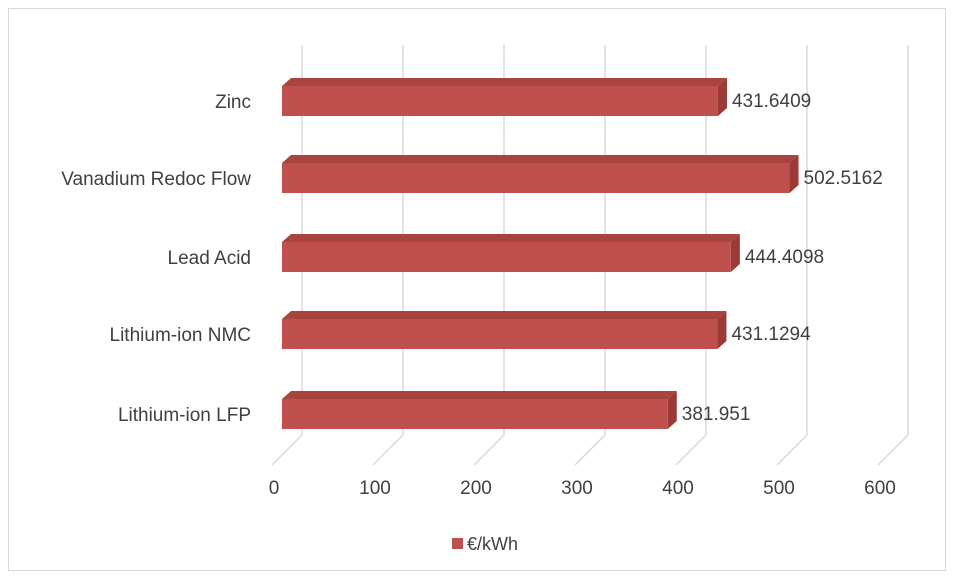 The width and height of the screenshot is (956, 581). I want to click on legend: €/kWh, so click(485, 544).